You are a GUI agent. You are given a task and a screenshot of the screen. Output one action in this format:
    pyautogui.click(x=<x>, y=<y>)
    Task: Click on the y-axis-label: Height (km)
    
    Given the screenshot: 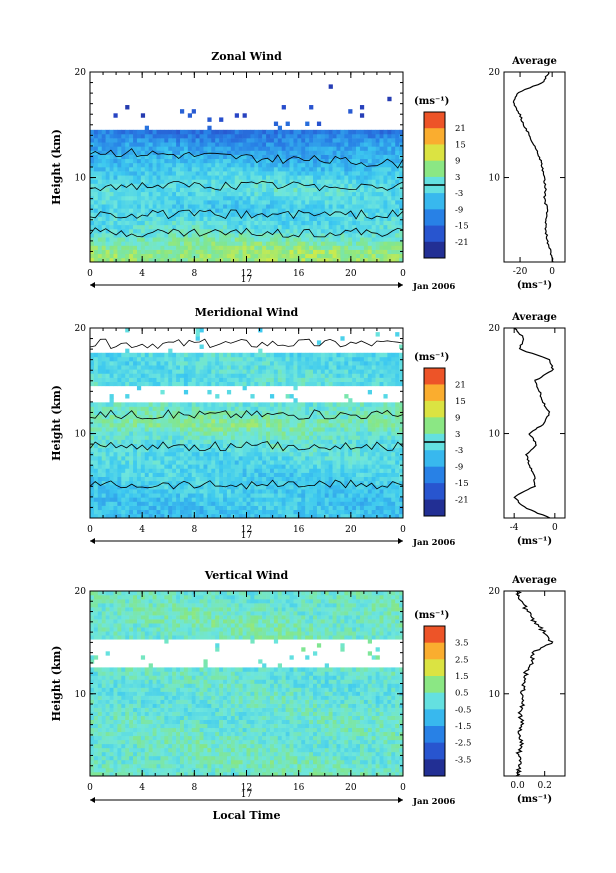 What is the action you would take?
    pyautogui.click(x=56, y=167)
    